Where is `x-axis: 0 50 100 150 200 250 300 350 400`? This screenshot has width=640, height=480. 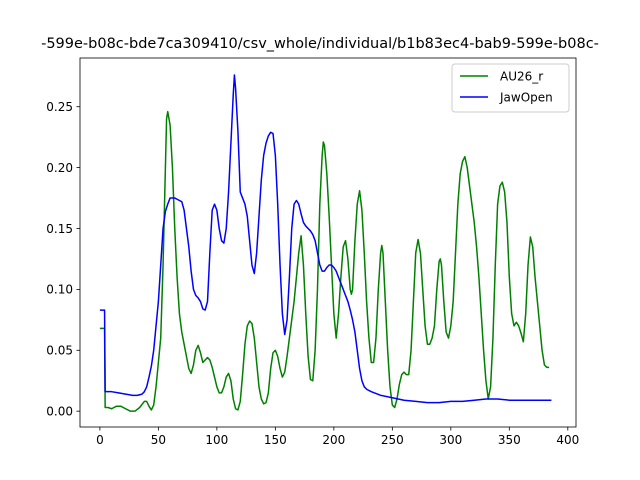
x-axis: 0 50 100 150 200 250 300 350 400 is located at coordinates (337, 437).